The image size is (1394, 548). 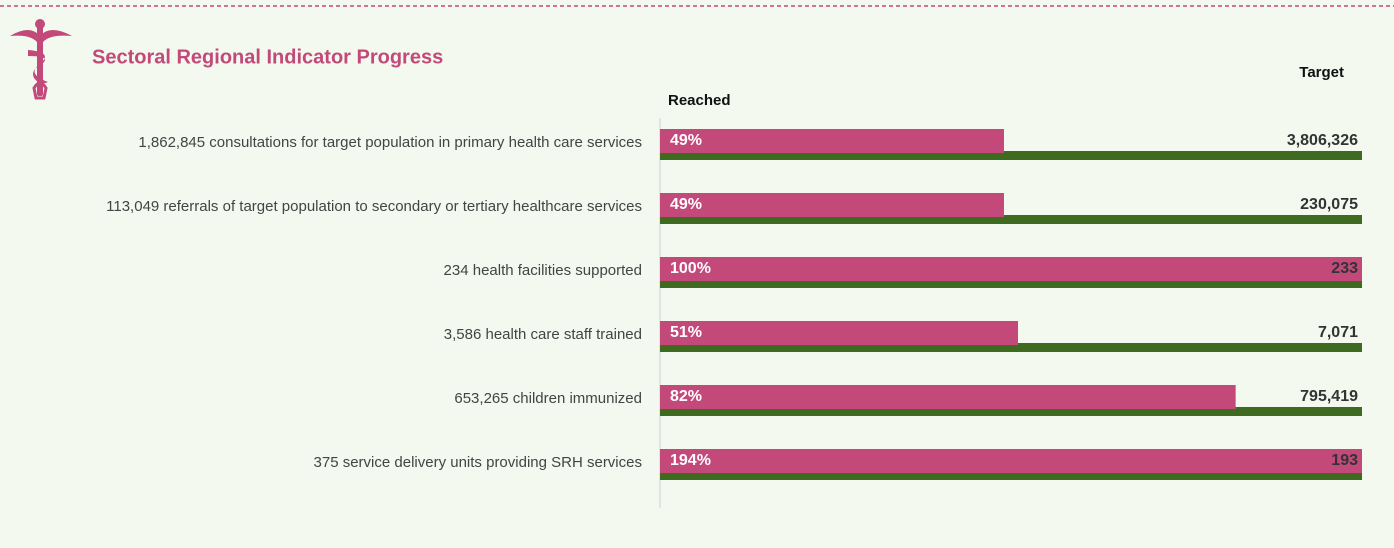 What do you see at coordinates (542, 270) in the screenshot?
I see `category-label: 234 health facilities supported` at bounding box center [542, 270].